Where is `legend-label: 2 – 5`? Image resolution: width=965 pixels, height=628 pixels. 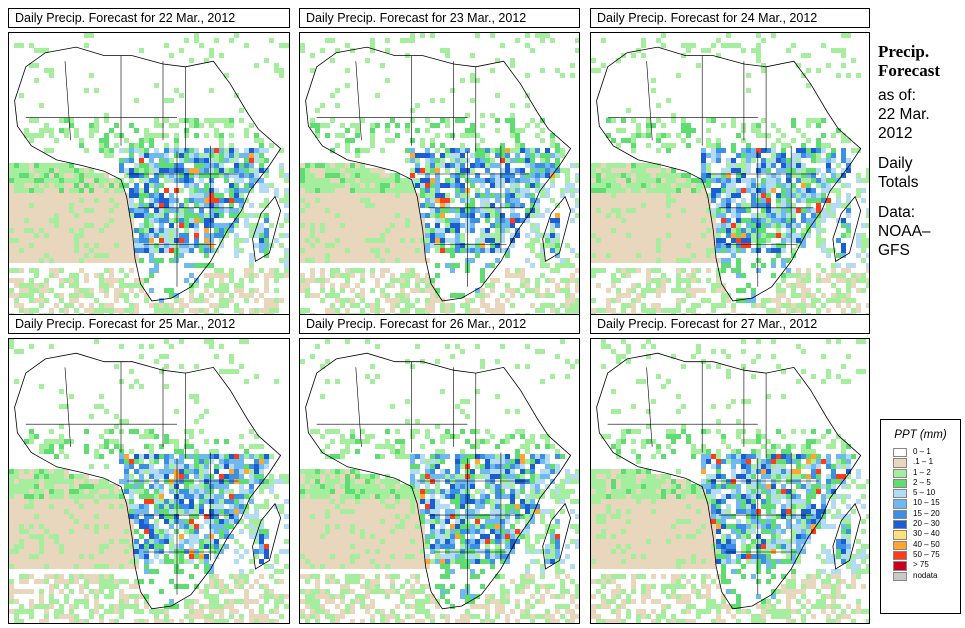 legend-label: 2 – 5 is located at coordinates (922, 482).